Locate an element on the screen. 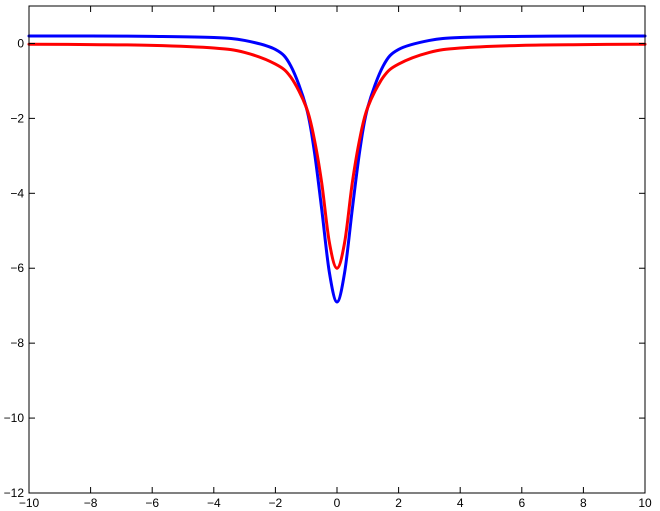 Image resolution: width=660 pixels, height=511 pixels. x-tick-label: −4 is located at coordinates (214, 503).